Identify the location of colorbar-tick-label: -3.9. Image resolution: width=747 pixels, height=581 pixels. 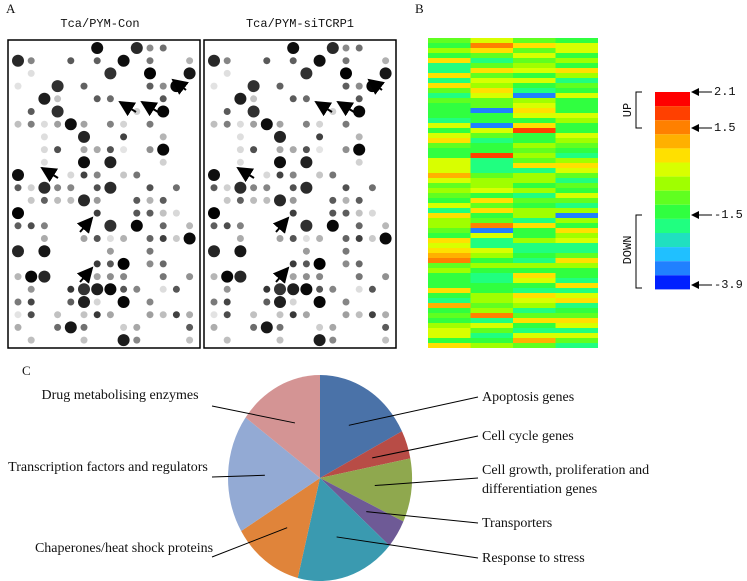
(728, 285).